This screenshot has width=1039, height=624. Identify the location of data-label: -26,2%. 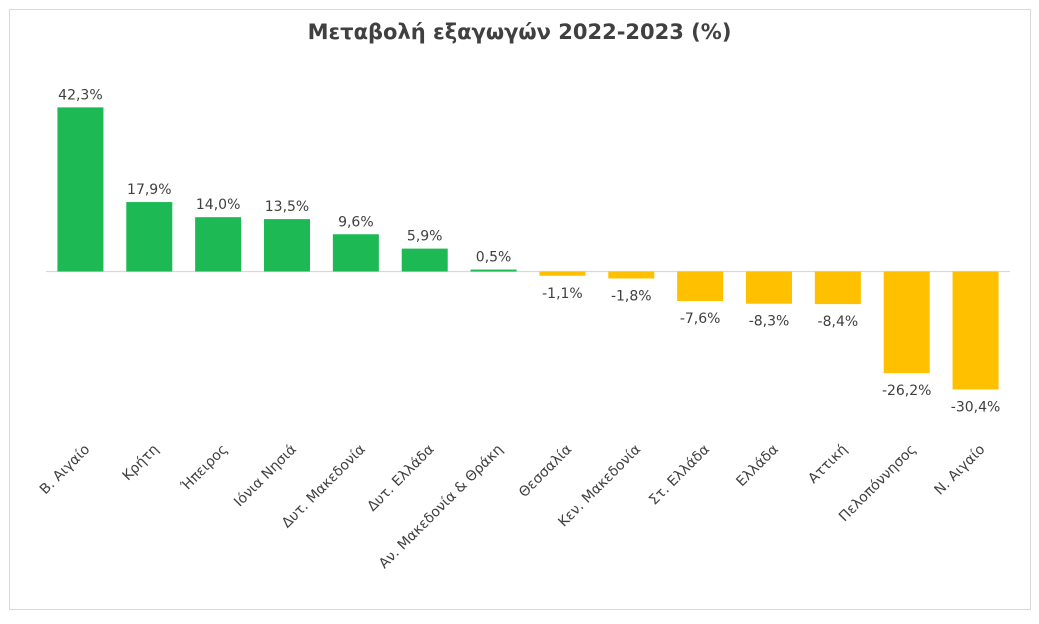
(907, 391).